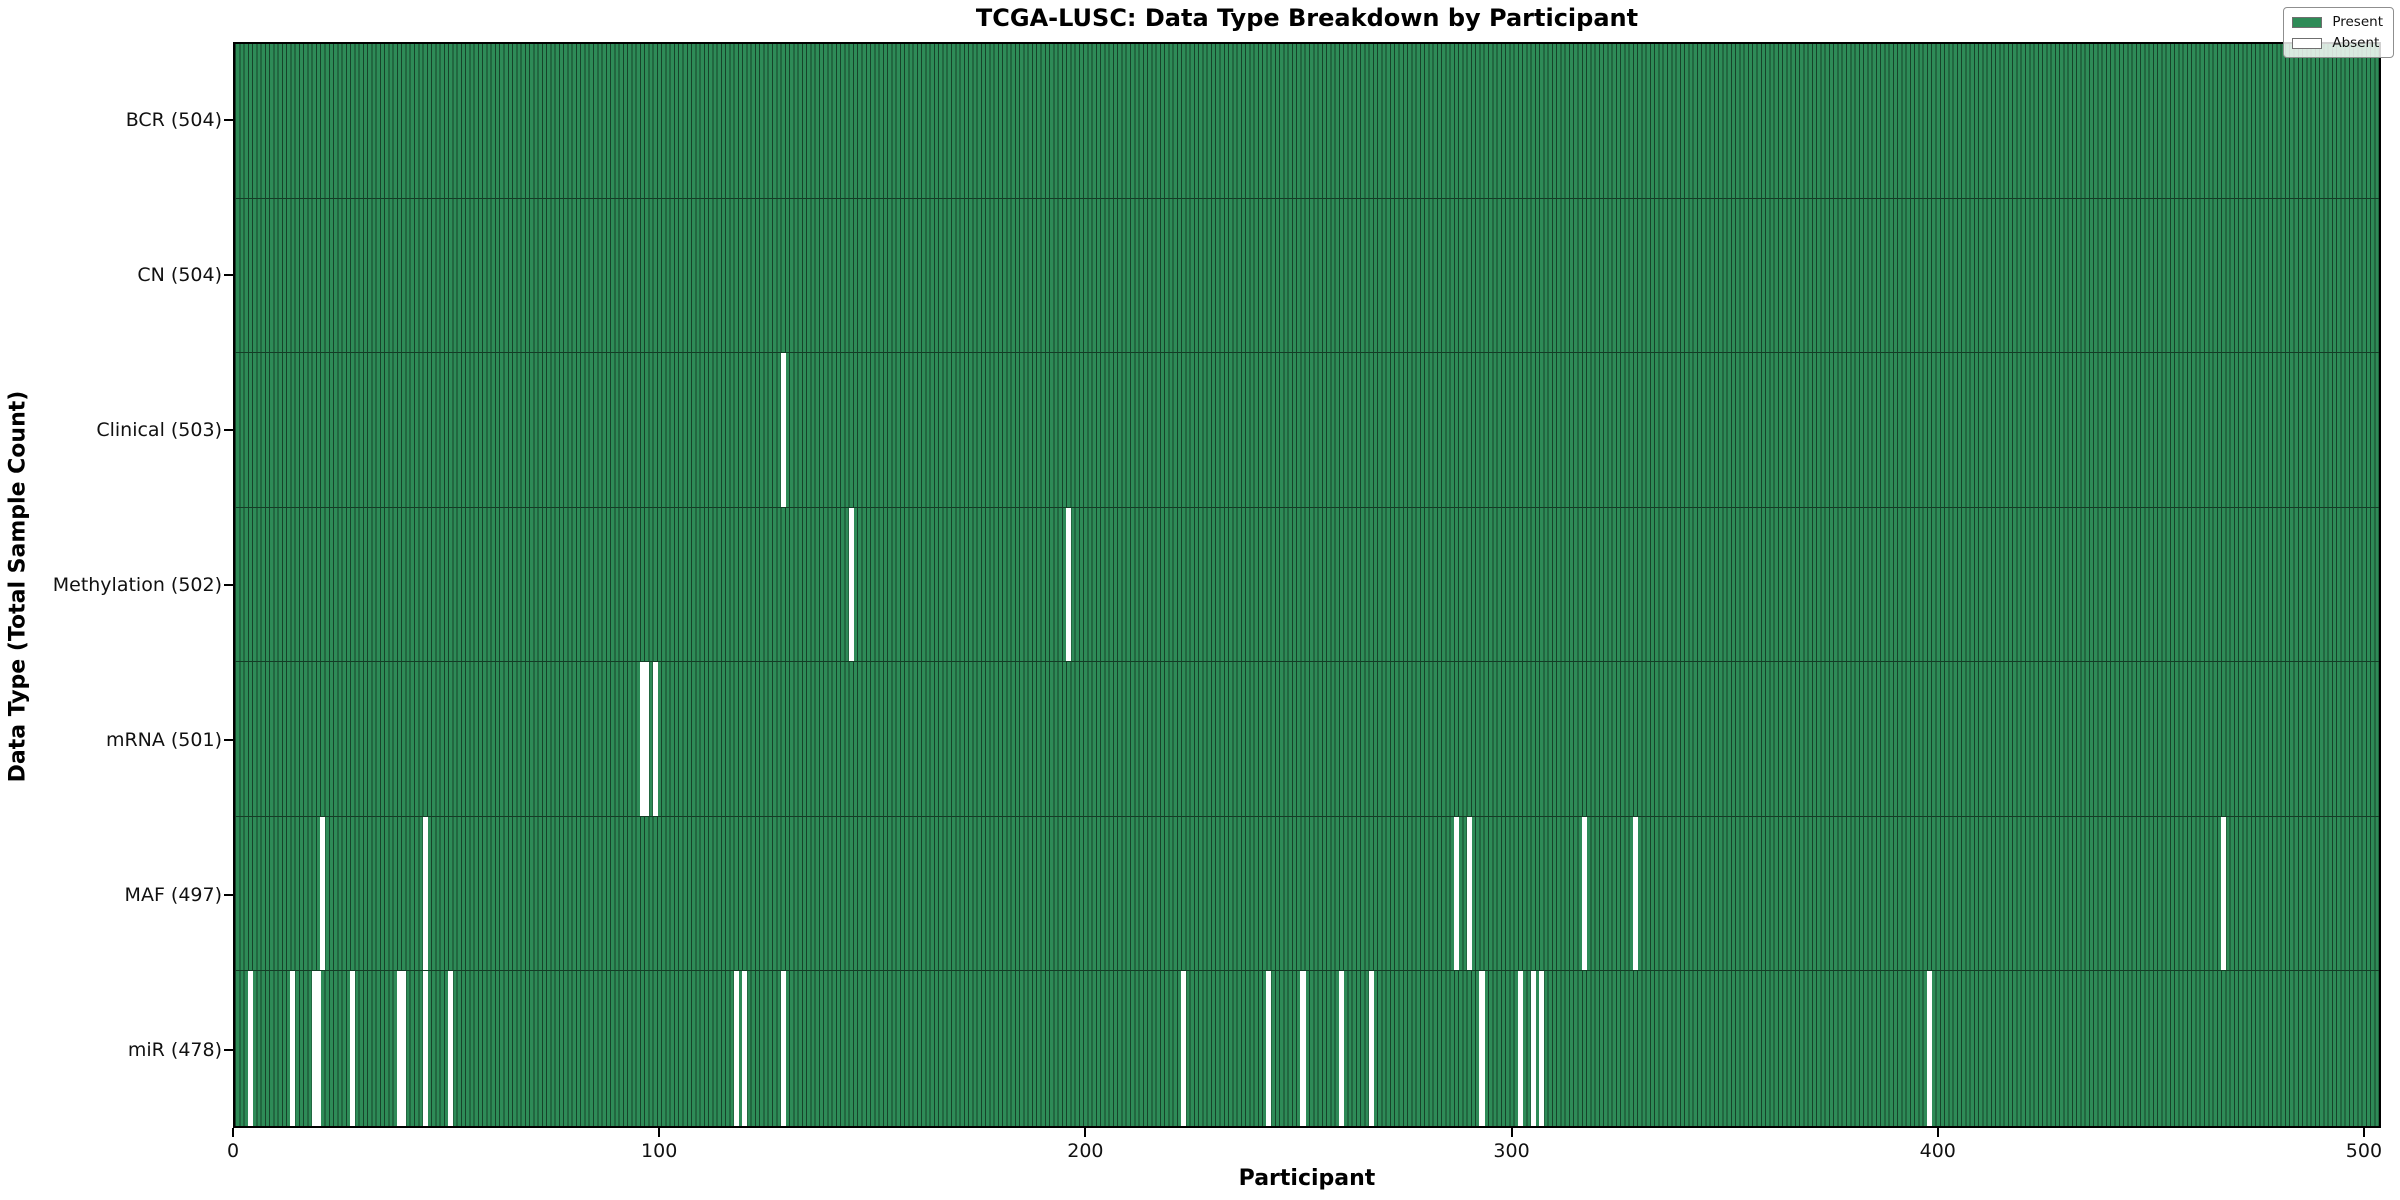 This screenshot has width=2400, height=1200. I want to click on legend-label-absent: Absent, so click(2356, 43).